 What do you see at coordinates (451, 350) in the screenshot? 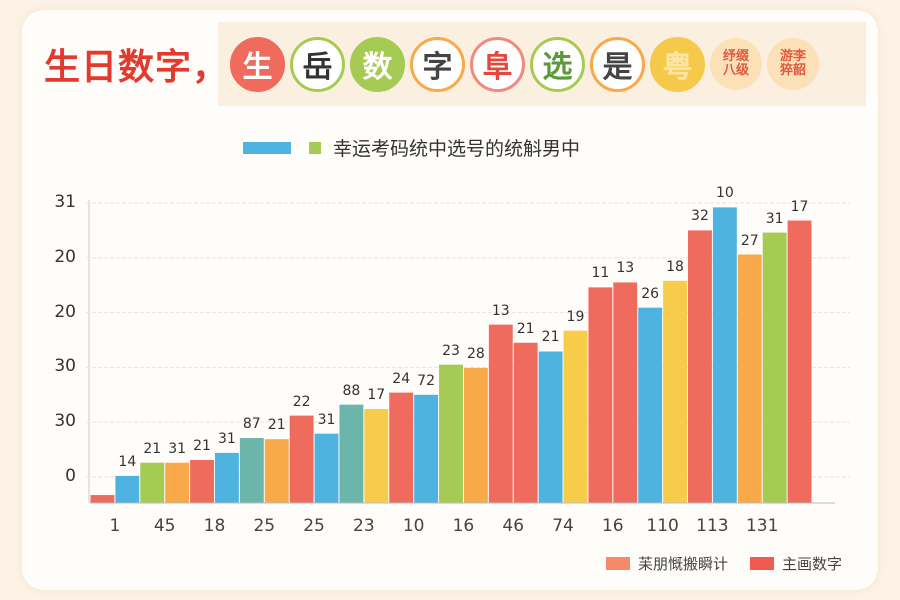
I see `bar-value-label: 23` at bounding box center [451, 350].